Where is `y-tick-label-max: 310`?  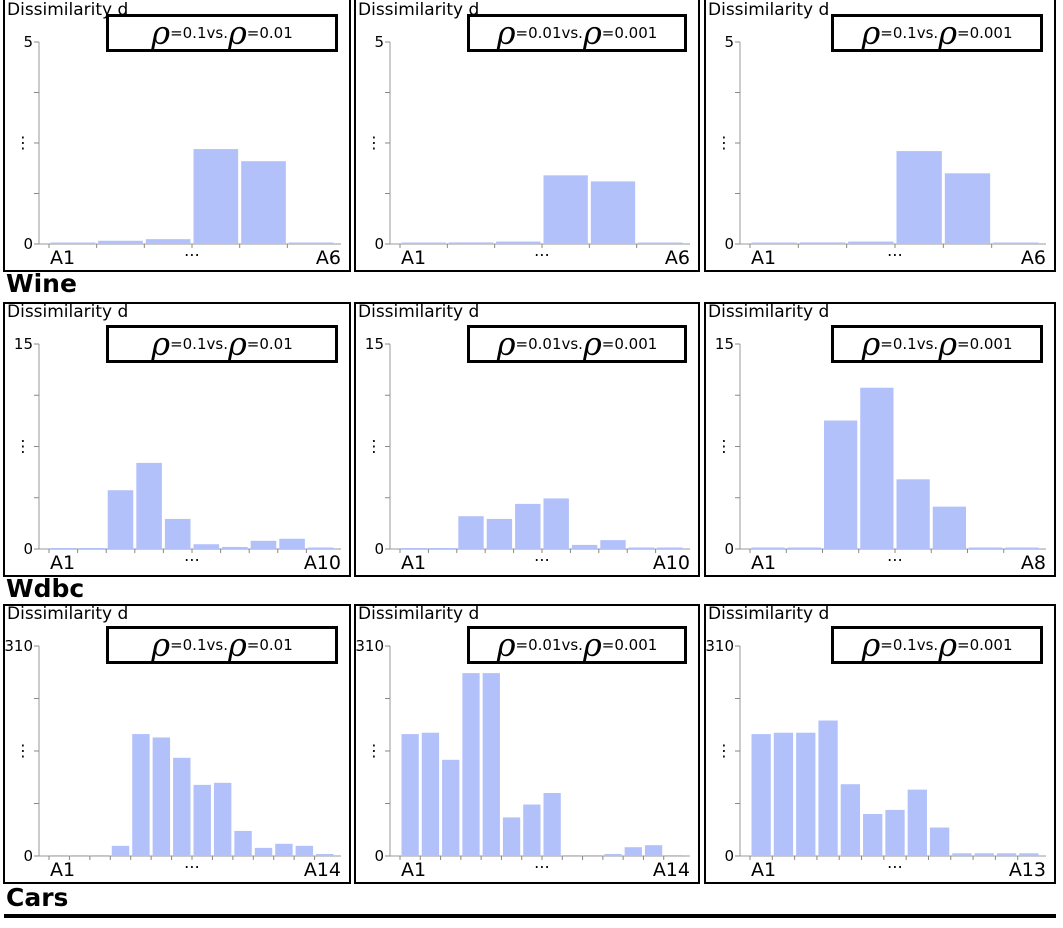
y-tick-label-max: 310 is located at coordinates (370, 646).